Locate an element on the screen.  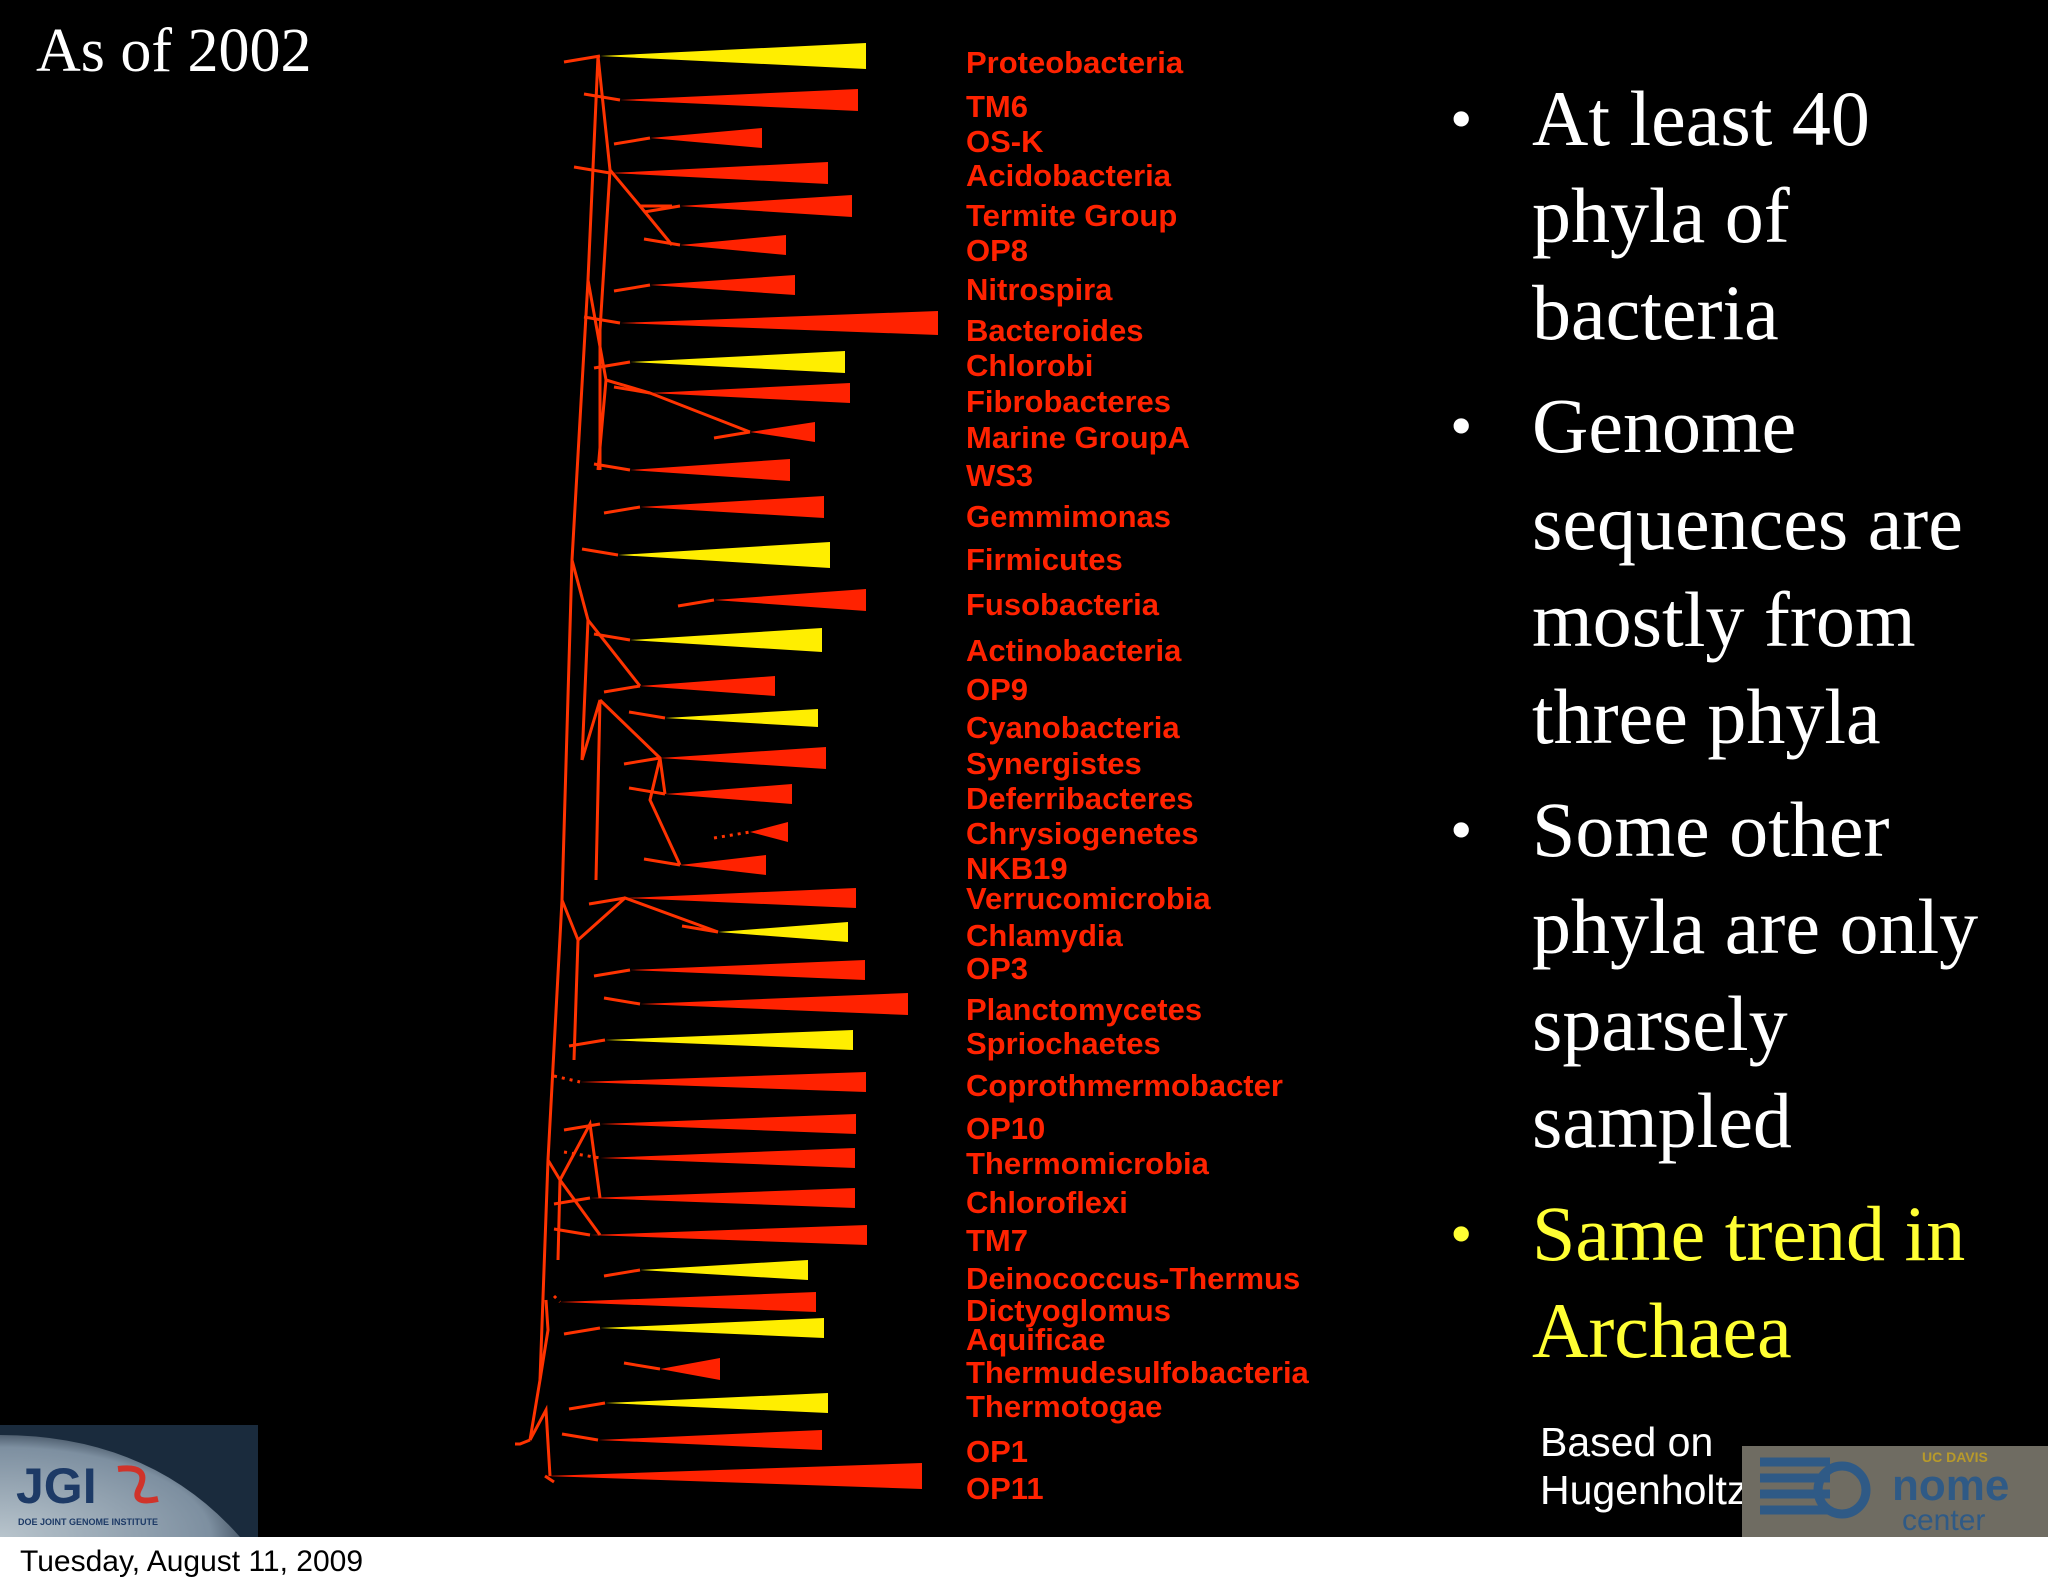
genome-center-logo: UC DAVIS nome center is located at coordinates (1895, 1491).